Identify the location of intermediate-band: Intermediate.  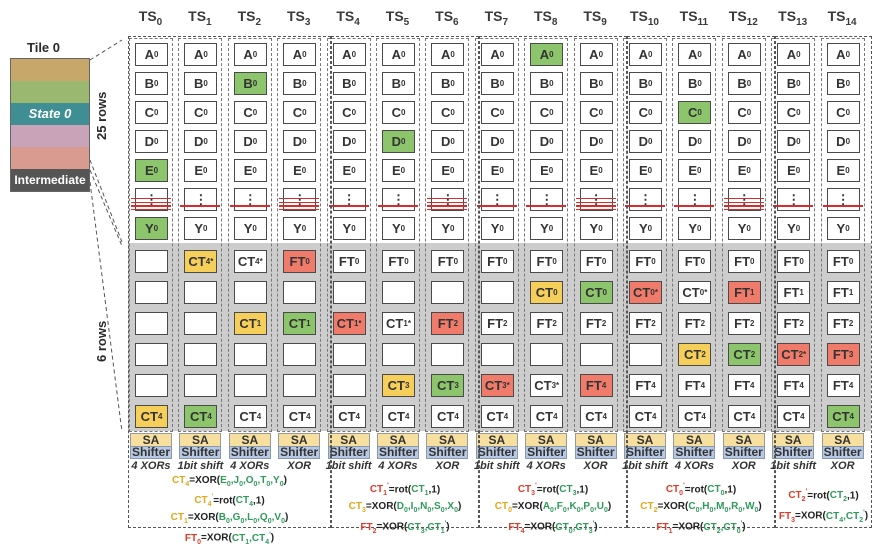
(50, 180).